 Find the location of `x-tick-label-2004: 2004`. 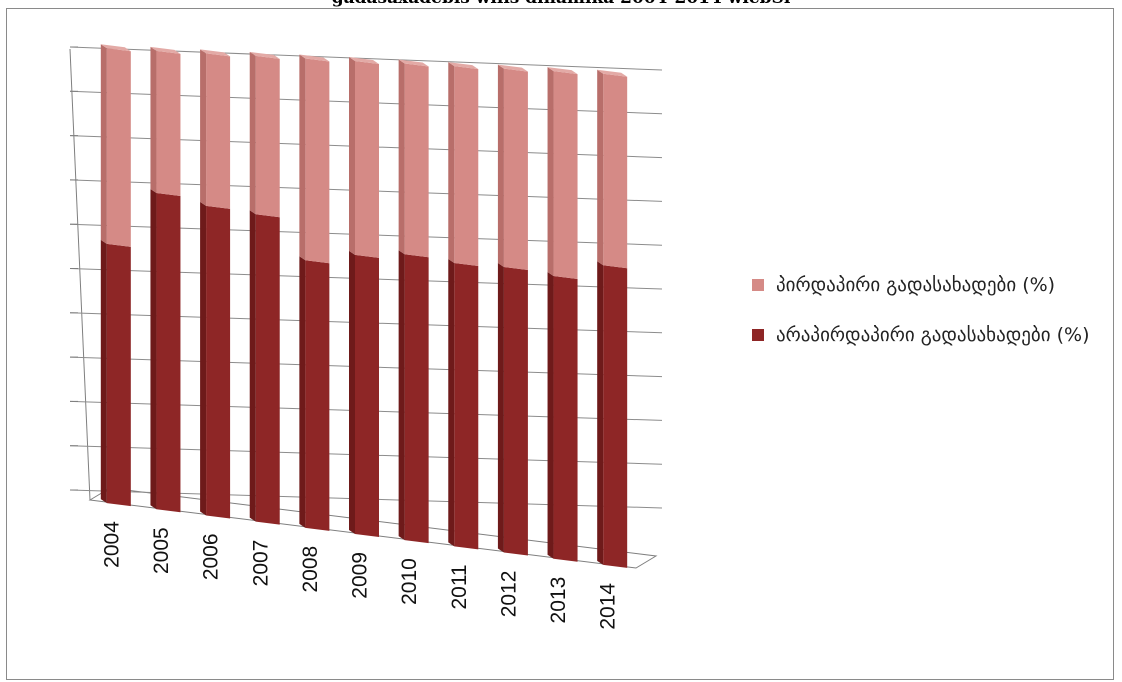

x-tick-label-2004: 2004 is located at coordinates (111, 544).